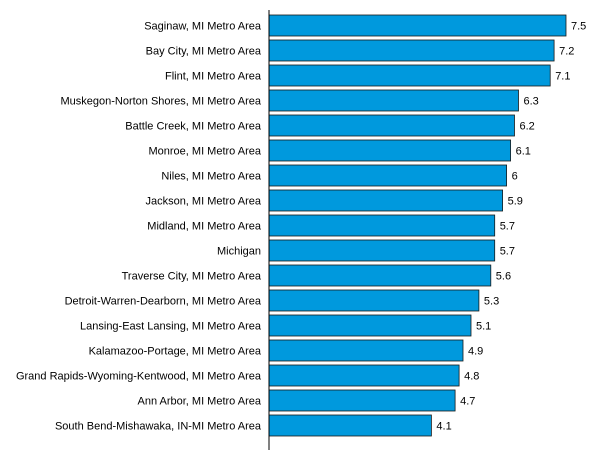 The width and height of the screenshot is (600, 460). Describe the element at coordinates (193, 127) in the screenshot. I see `category-label: Battle Creek, MI Metro Area` at that location.